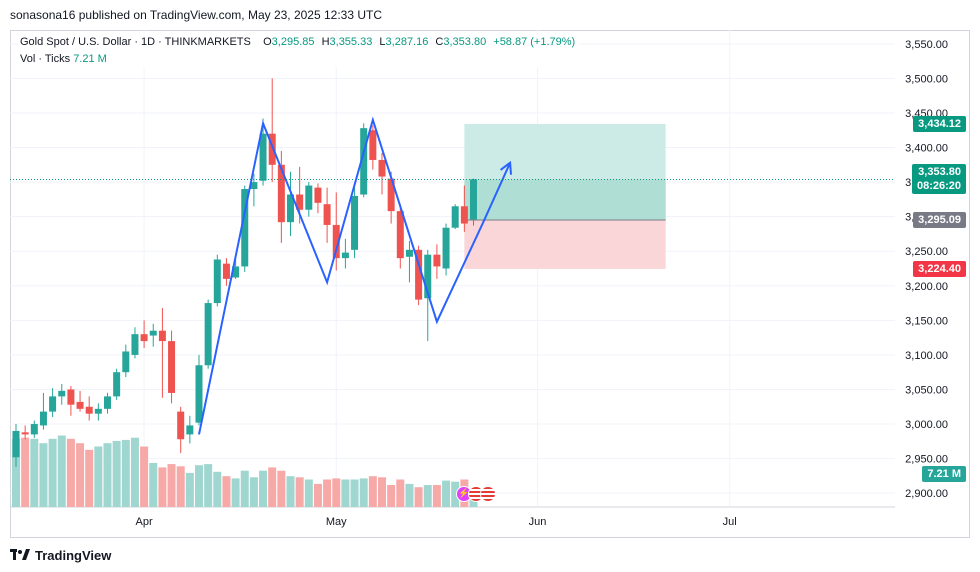  Describe the element at coordinates (351, 42) in the screenshot. I see `high-value: 3,355.33` at that location.